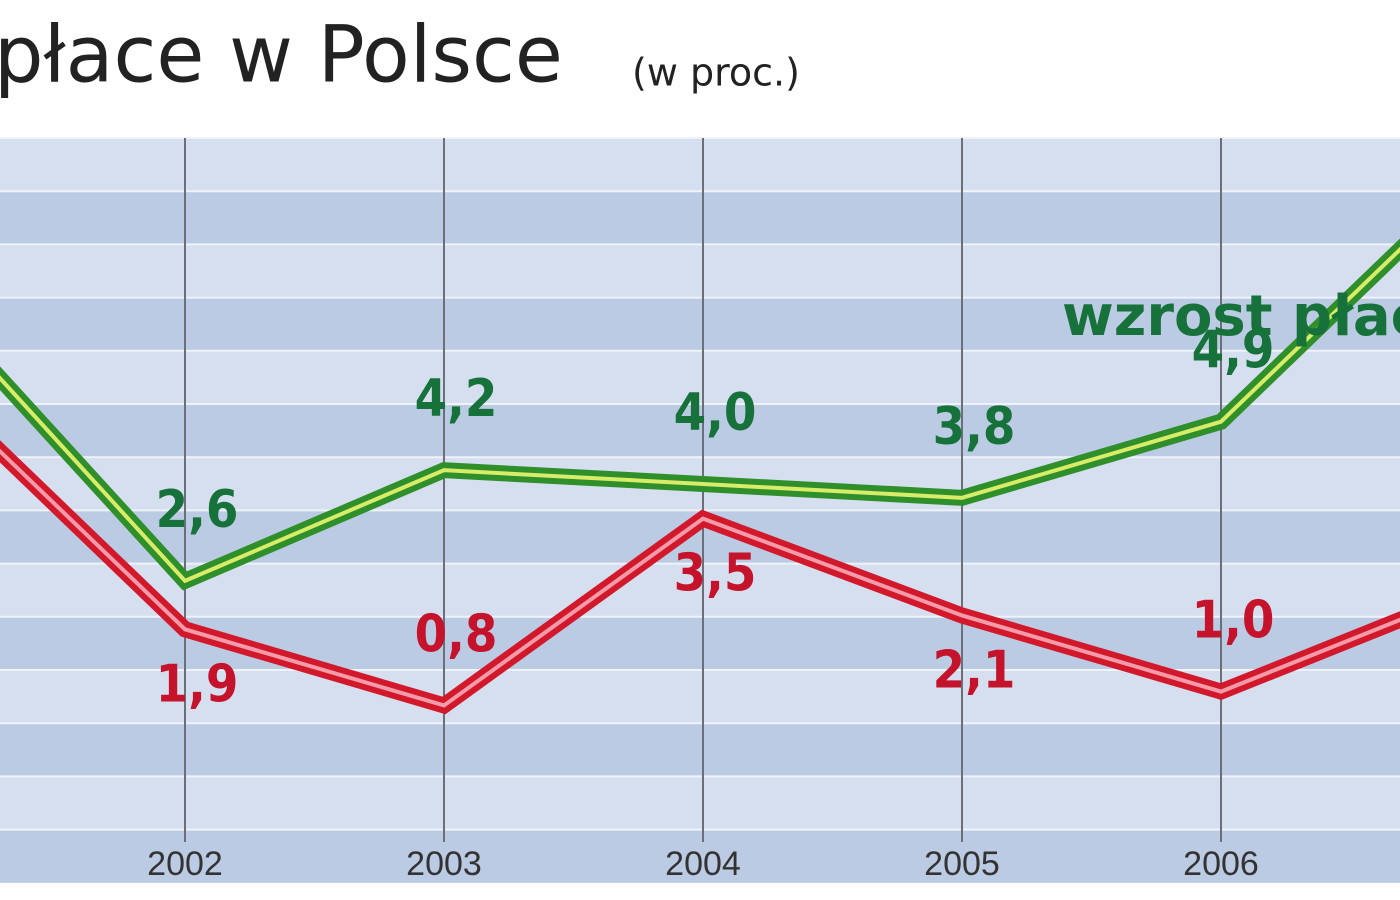  I want to click on data-label: 4,2, so click(456, 399).